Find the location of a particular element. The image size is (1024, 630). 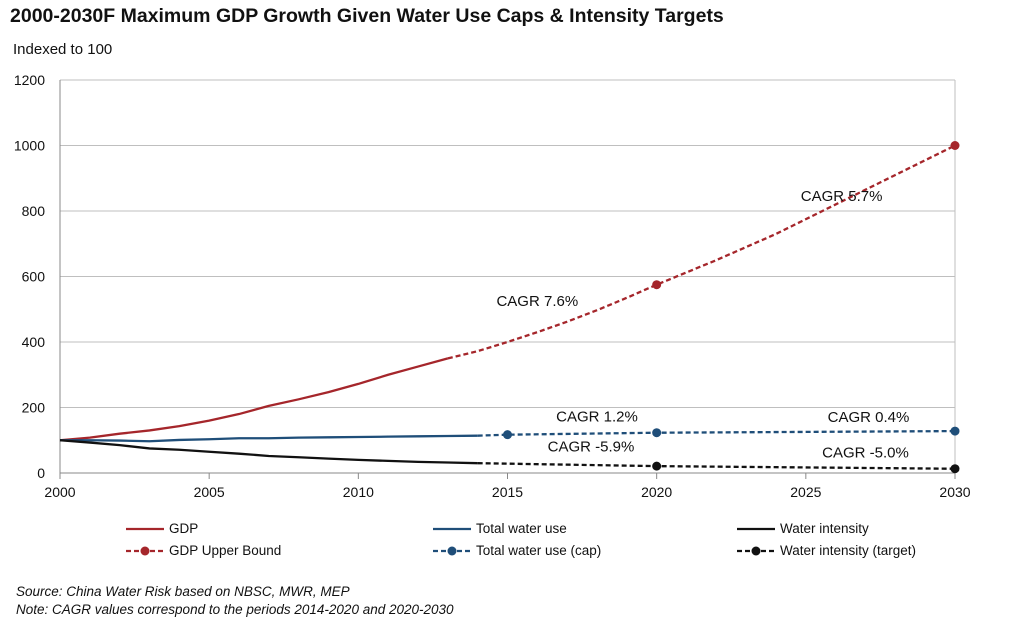

y-tick-label: 400 is located at coordinates (34, 342).